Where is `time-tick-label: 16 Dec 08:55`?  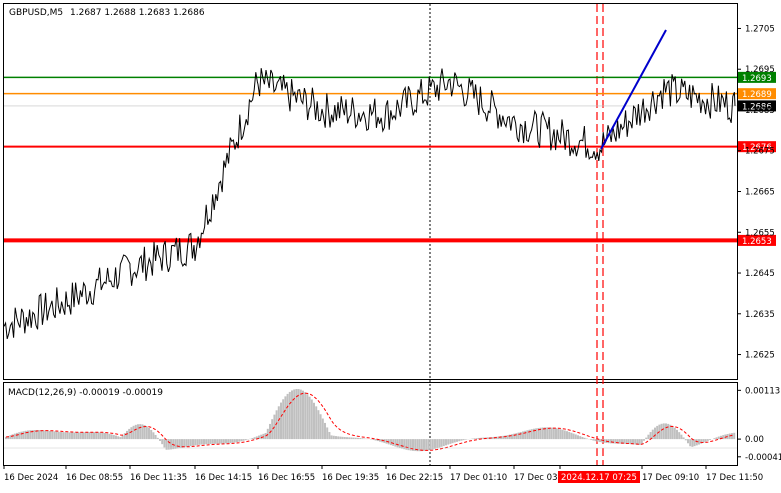 time-tick-label: 16 Dec 08:55 is located at coordinates (94, 478).